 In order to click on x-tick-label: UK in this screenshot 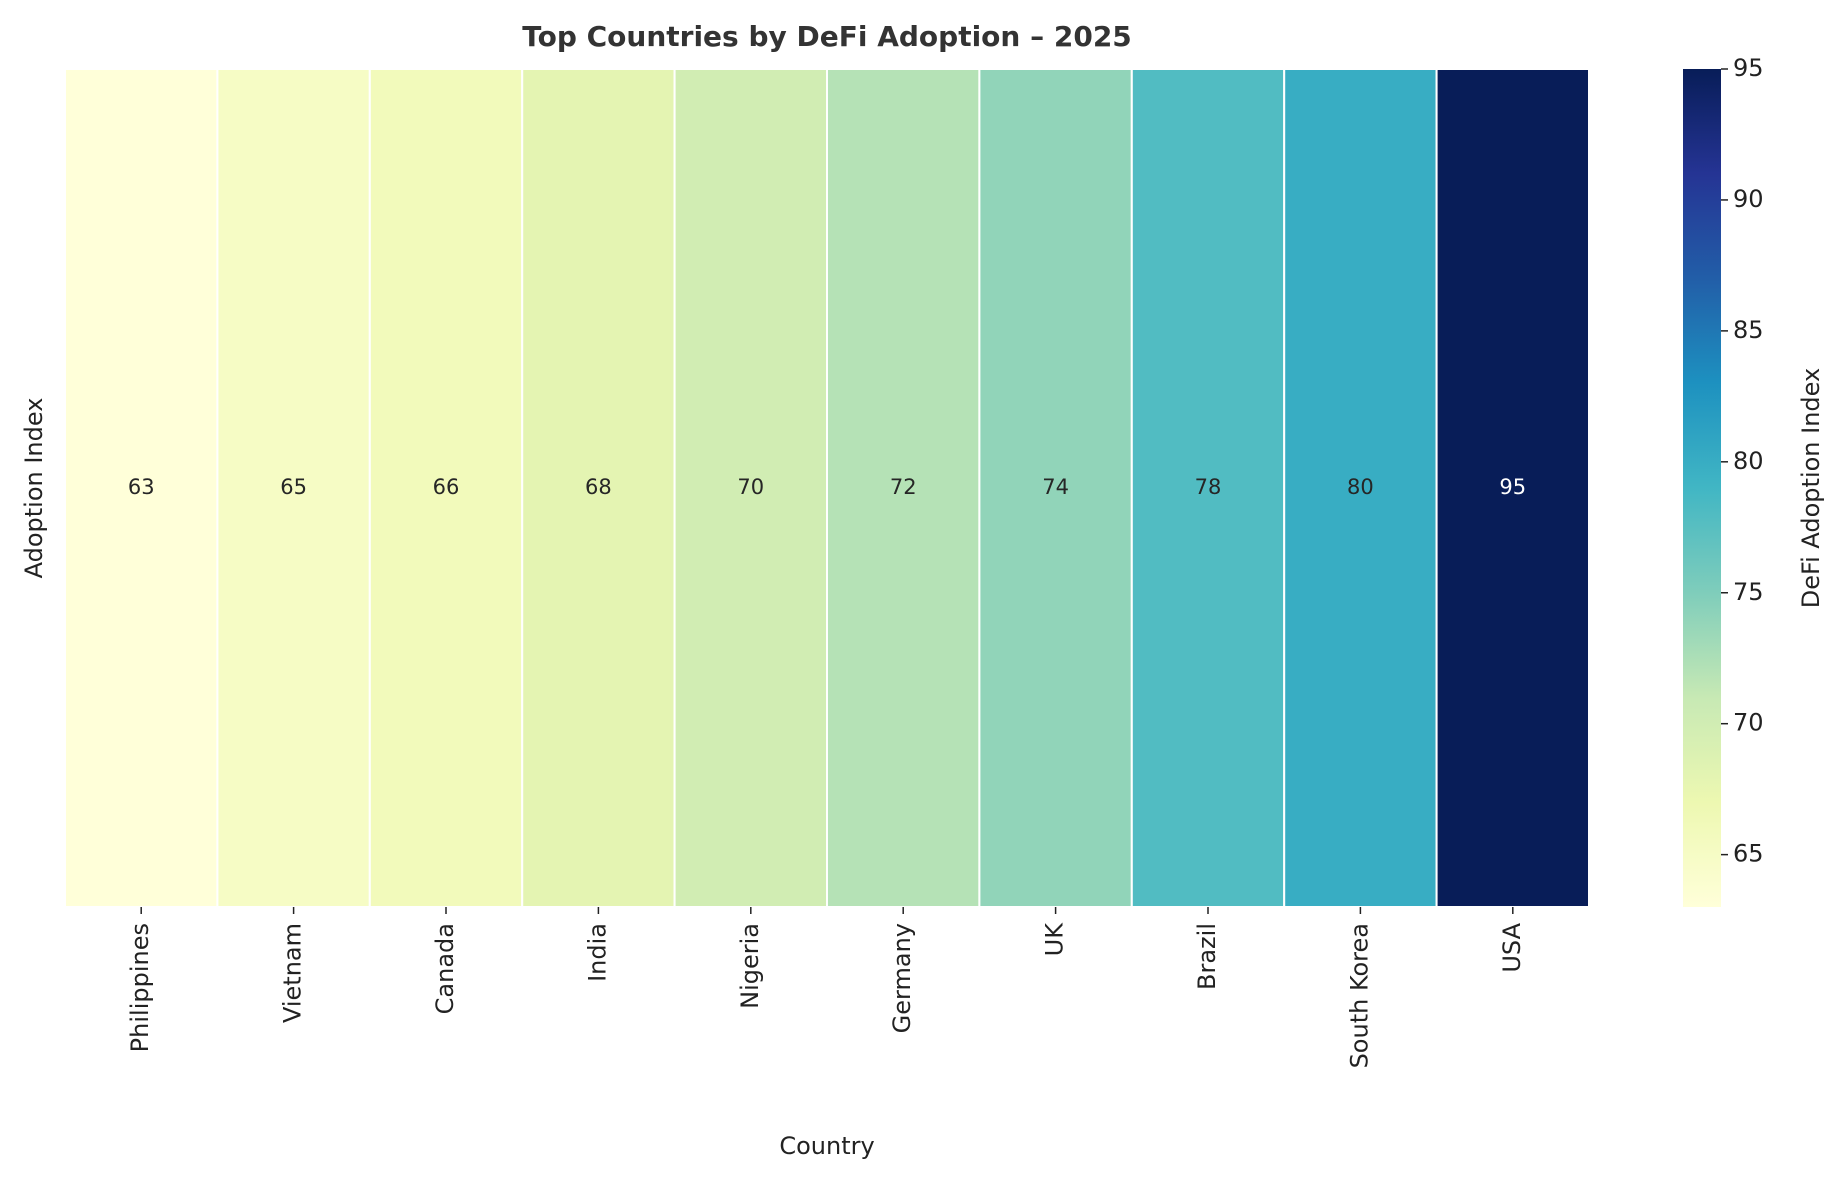, I will do `click(1055, 939)`.